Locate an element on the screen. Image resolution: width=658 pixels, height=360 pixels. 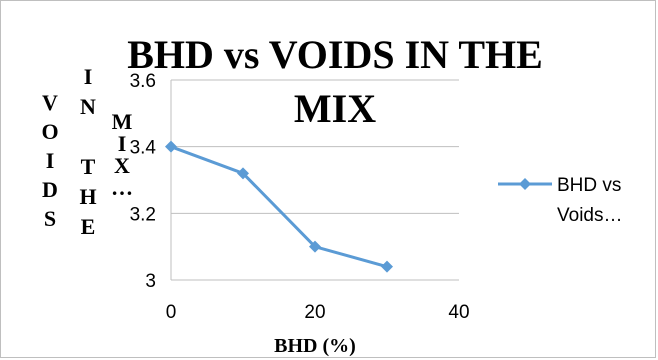
series-group is located at coordinates (279, 206).